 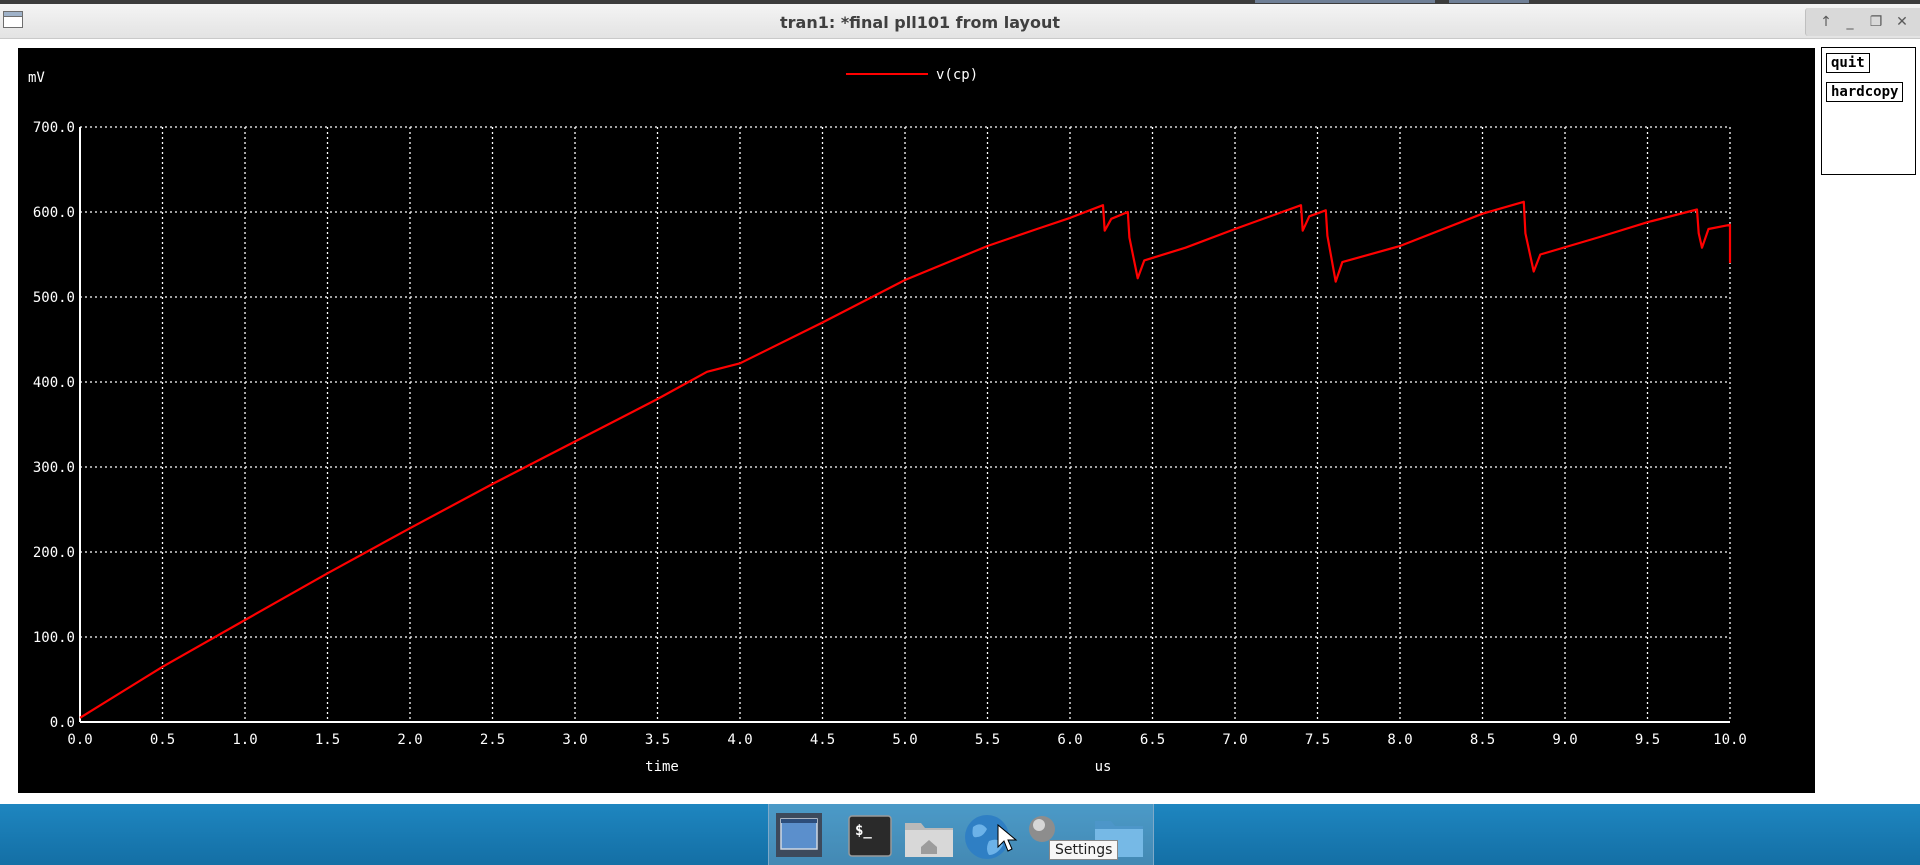 I want to click on tooltip: Settings, so click(x=1084, y=850).